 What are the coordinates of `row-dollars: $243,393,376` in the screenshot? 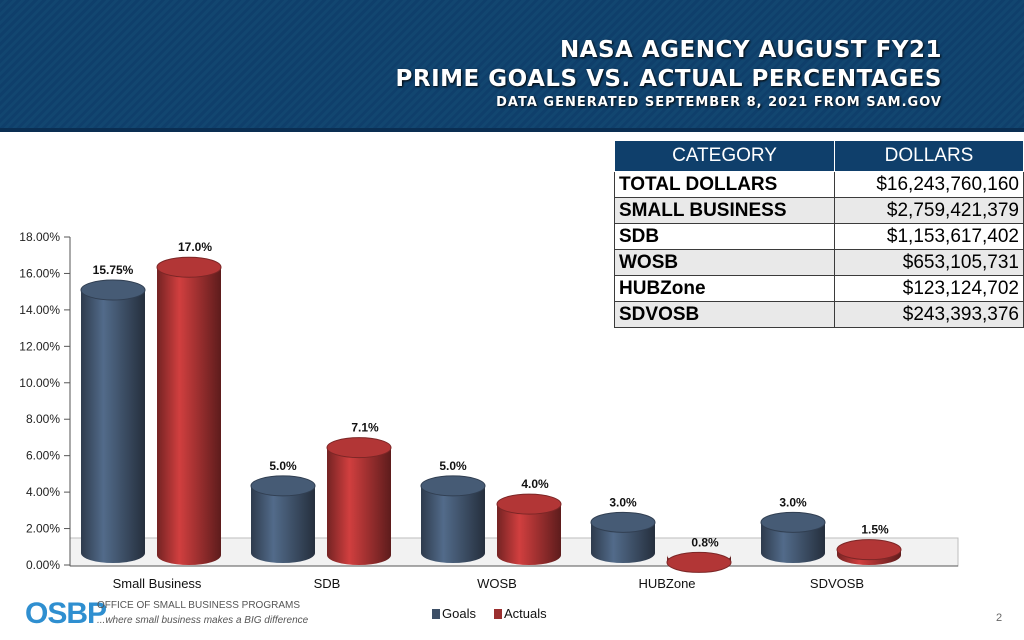 It's located at (929, 314).